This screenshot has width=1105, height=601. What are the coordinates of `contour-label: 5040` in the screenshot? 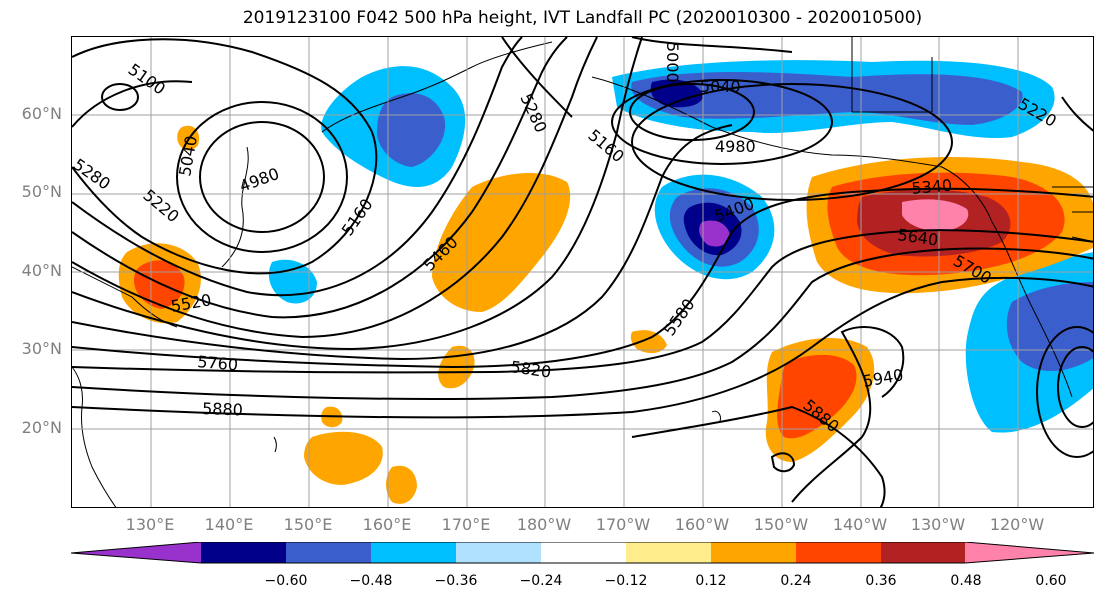 It's located at (720, 86).